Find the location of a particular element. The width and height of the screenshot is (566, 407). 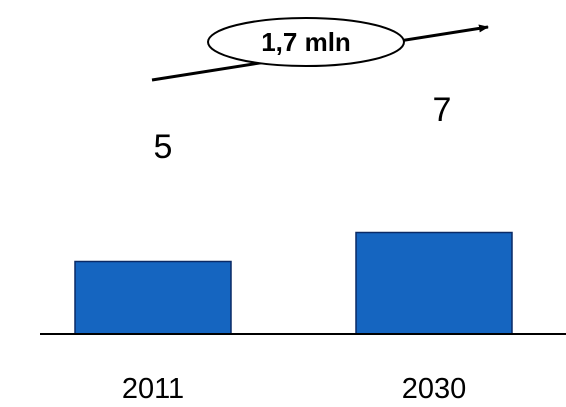

bar-2011 is located at coordinates (153, 297).